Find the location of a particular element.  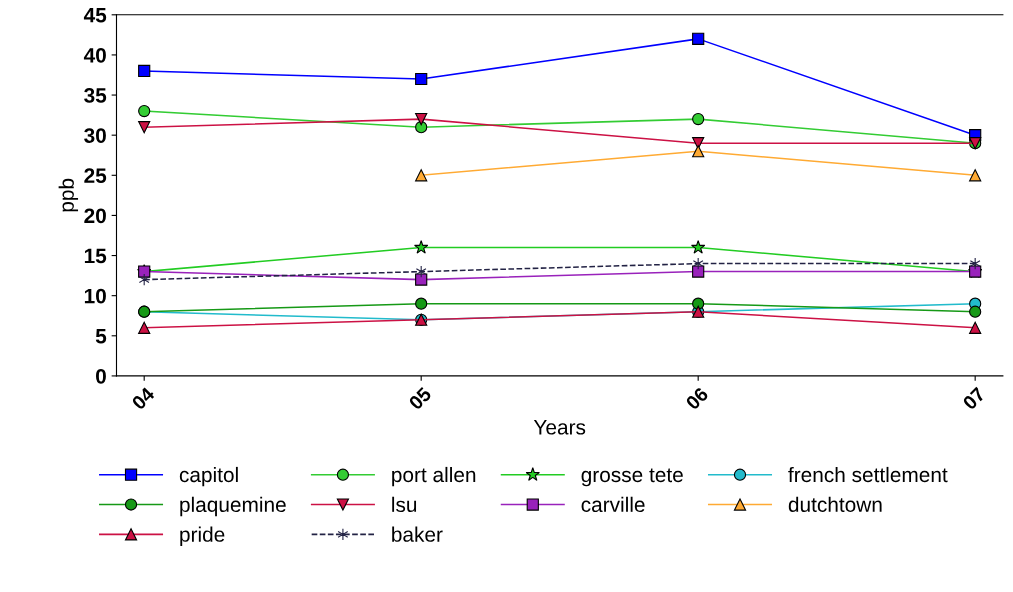

y-tick-label: 30 is located at coordinates (95, 135).